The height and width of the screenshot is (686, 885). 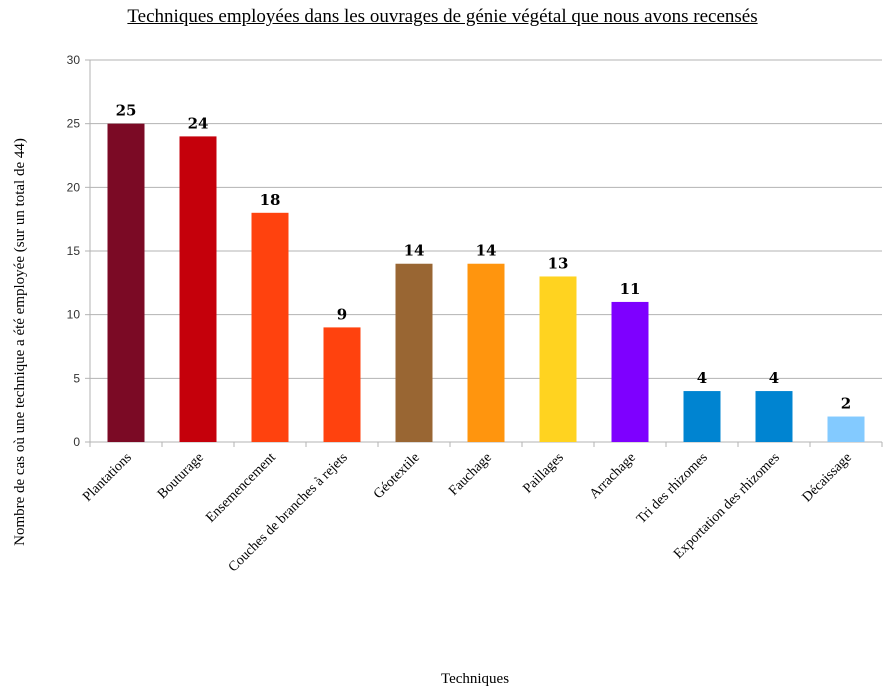 What do you see at coordinates (475, 678) in the screenshot?
I see `x-axis-title: Techniques` at bounding box center [475, 678].